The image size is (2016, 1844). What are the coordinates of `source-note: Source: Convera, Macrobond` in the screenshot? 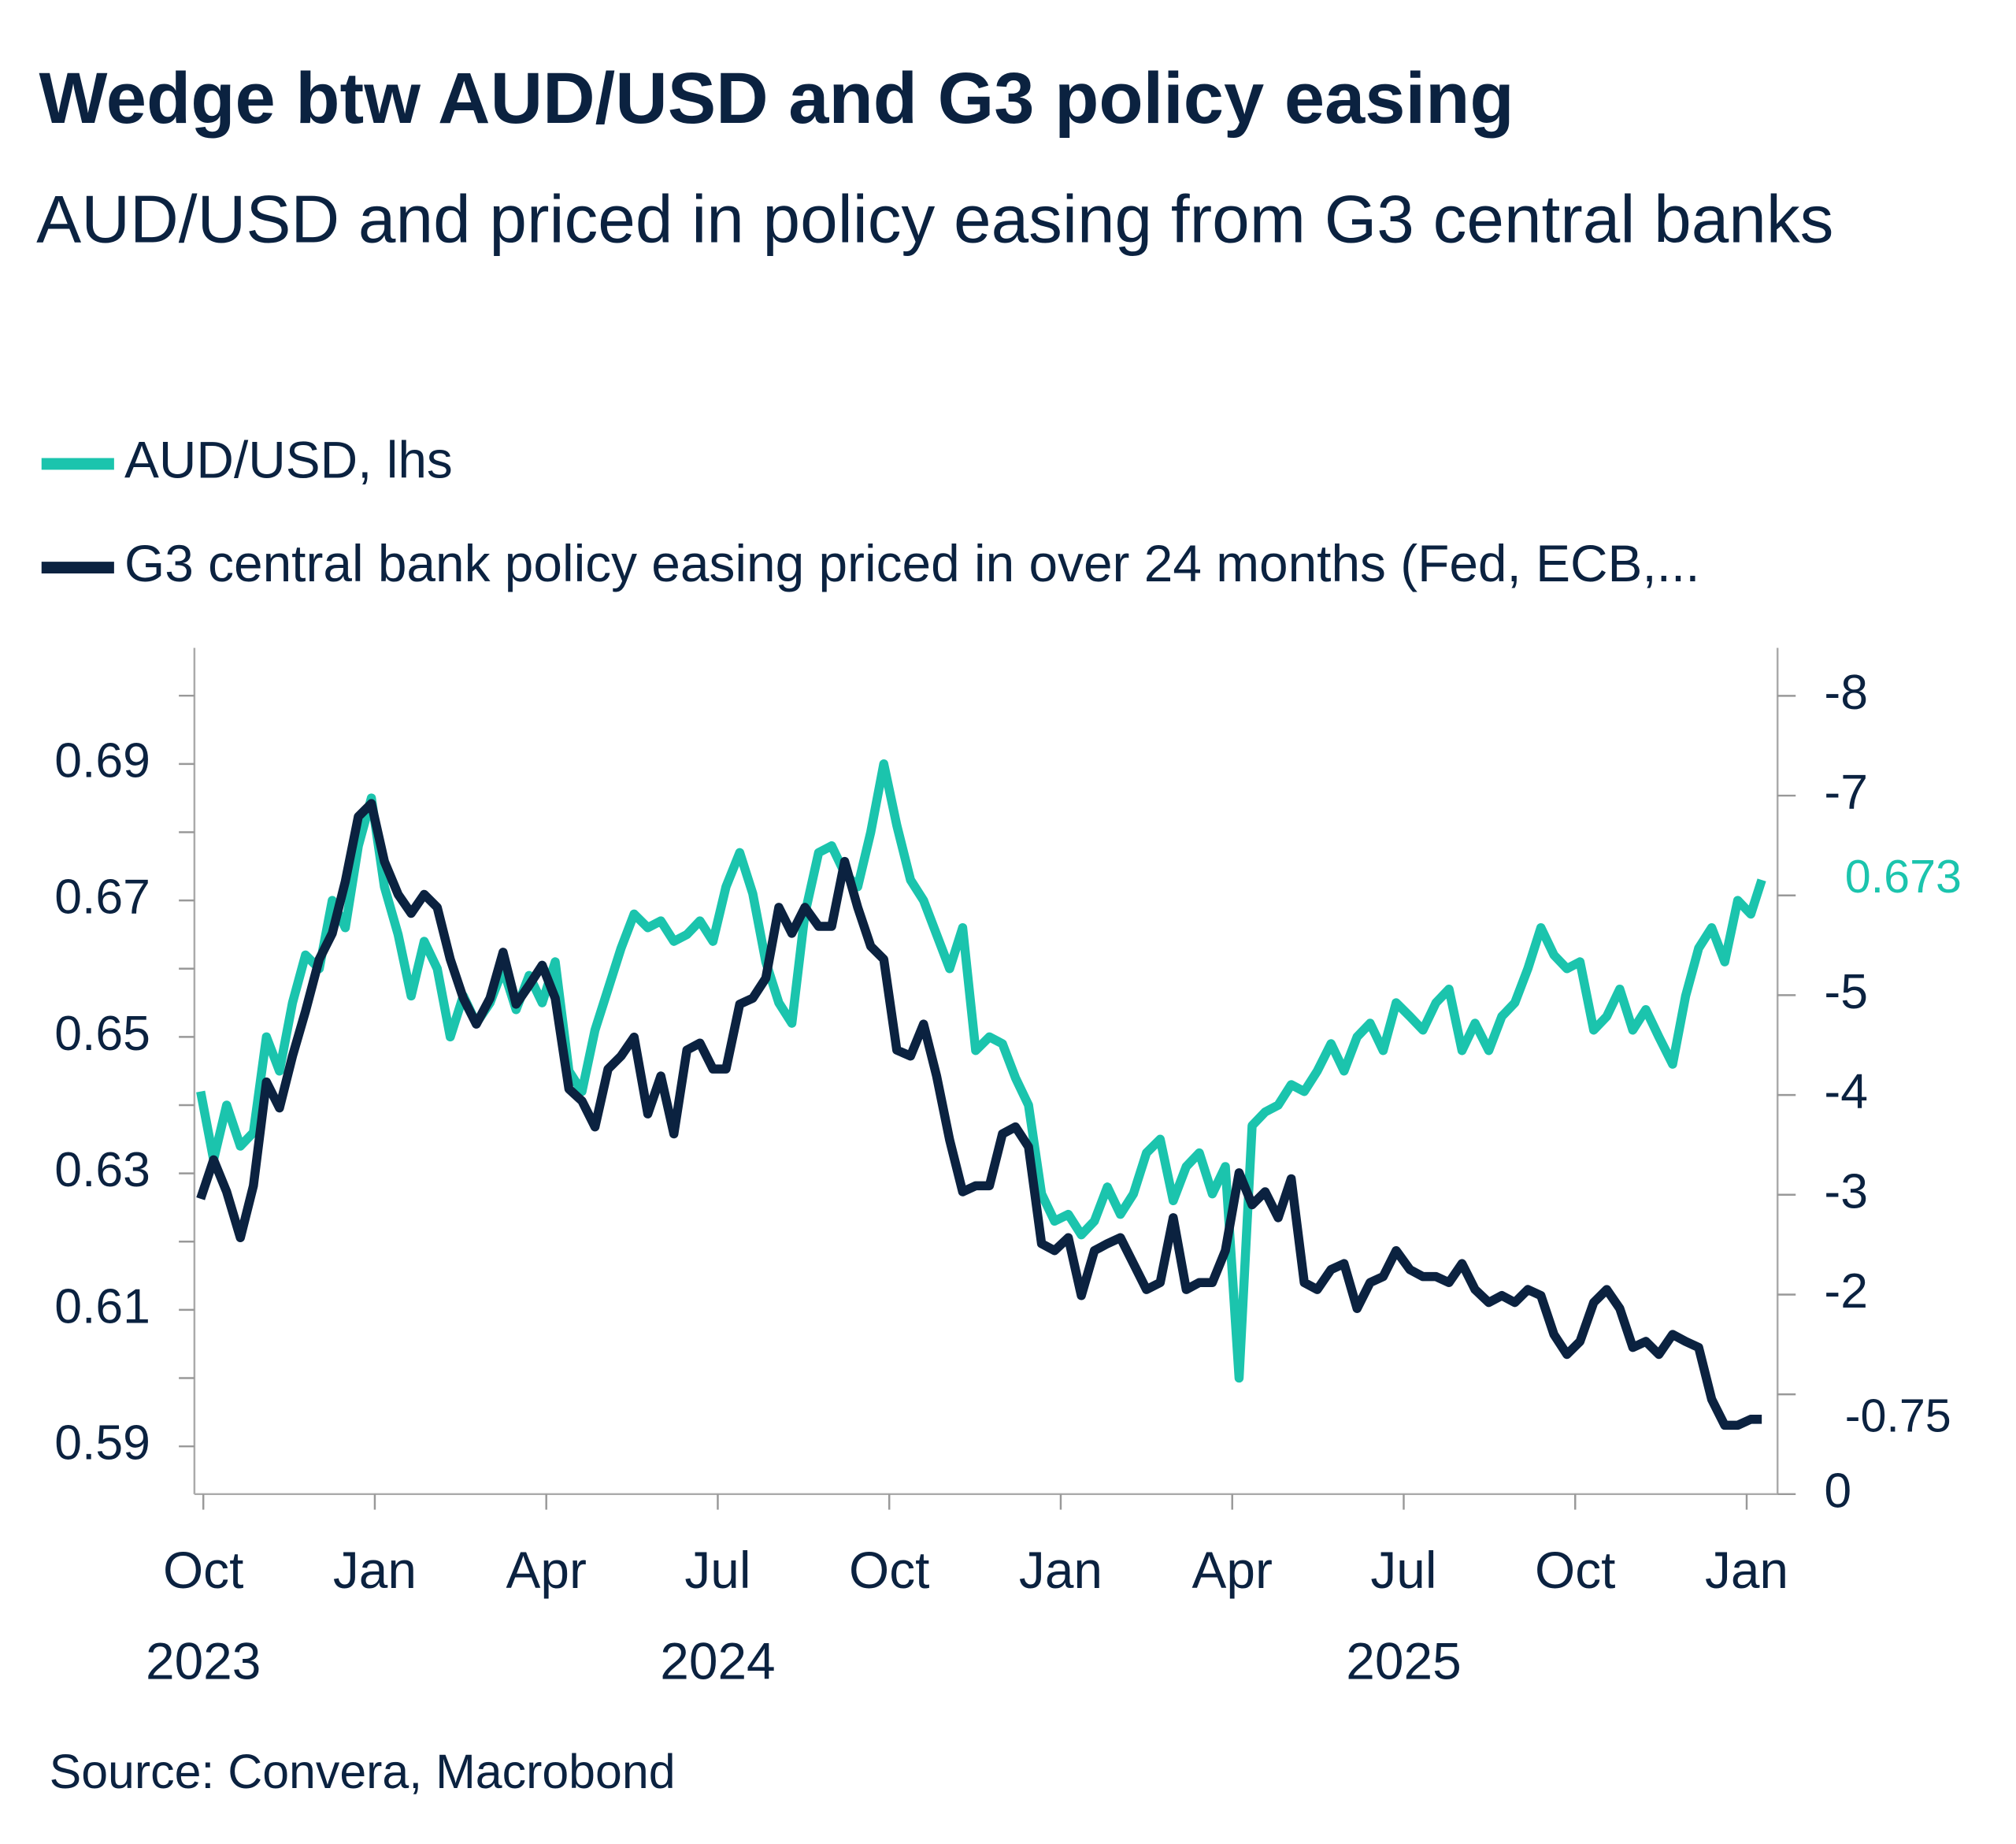 It's located at (363, 1771).